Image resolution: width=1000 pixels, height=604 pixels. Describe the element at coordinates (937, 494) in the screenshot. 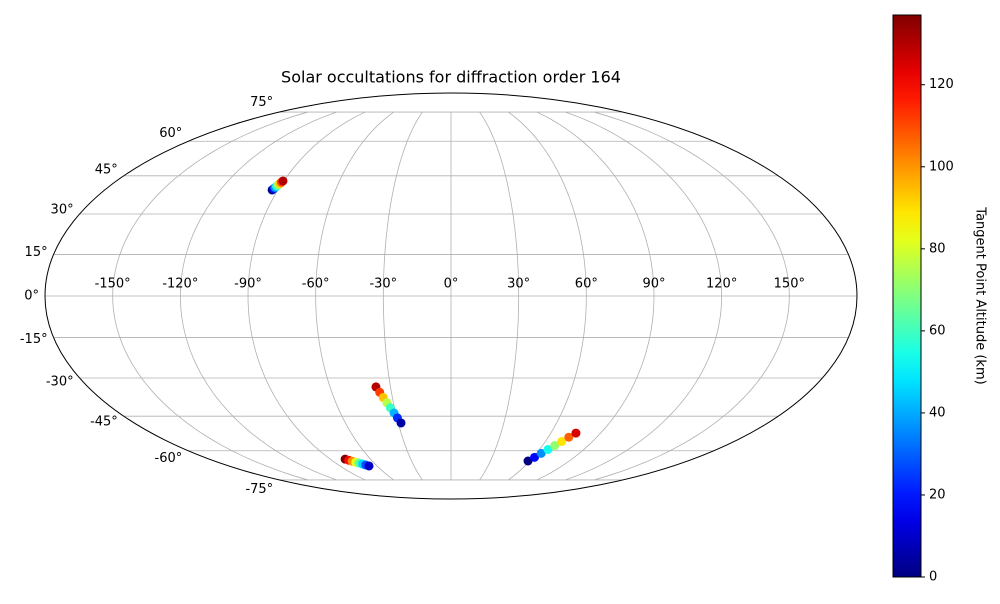

I see `colorbar-tick-label: 20` at that location.